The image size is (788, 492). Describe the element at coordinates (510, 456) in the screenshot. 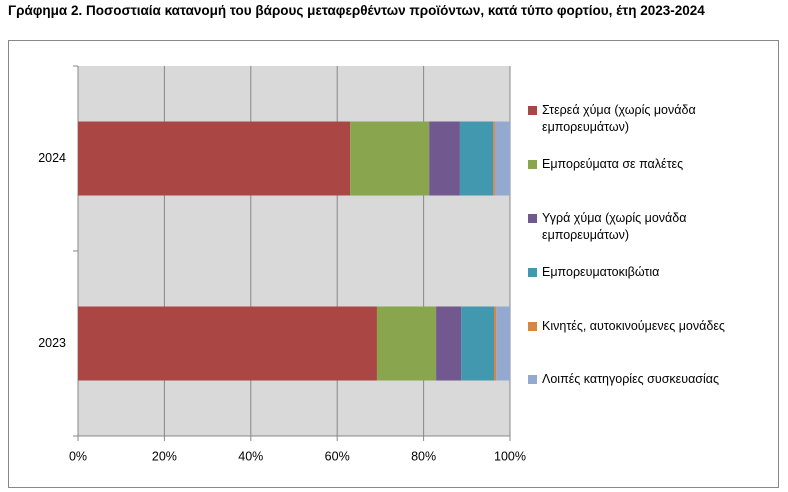

I see `x-tick-label: 100%` at that location.